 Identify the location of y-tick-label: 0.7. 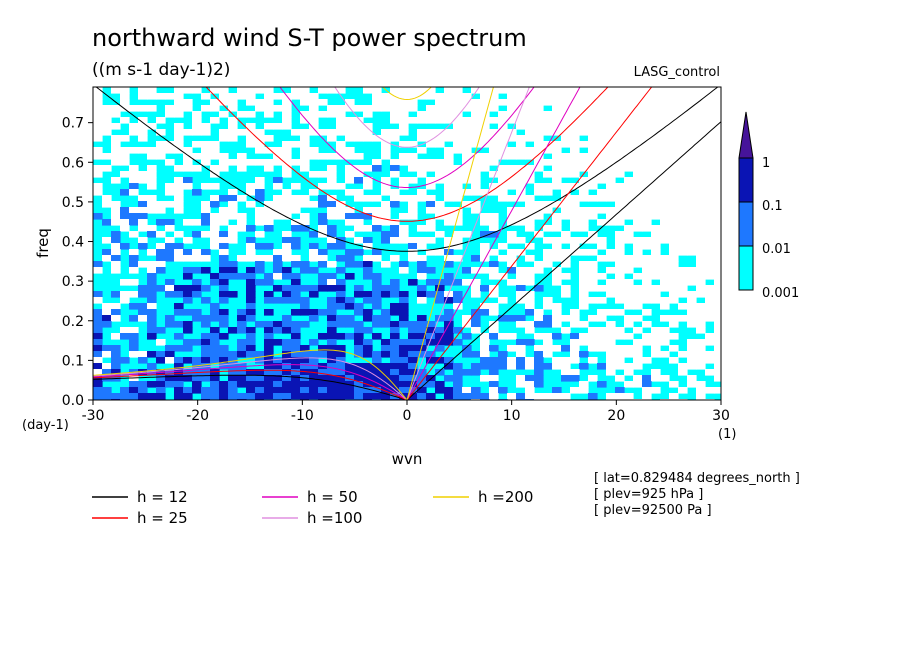
(73, 124).